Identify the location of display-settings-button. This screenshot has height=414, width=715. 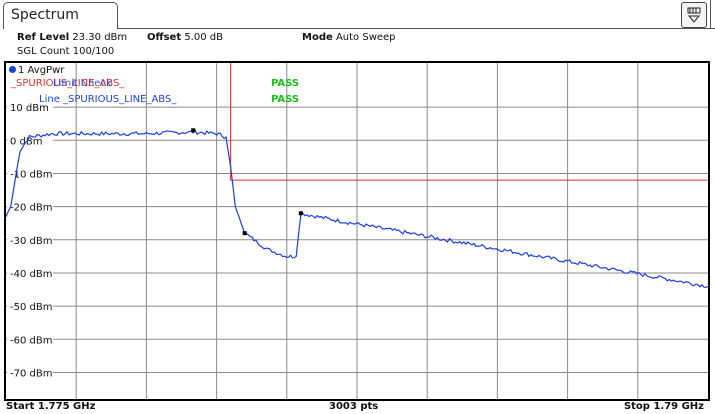
(694, 15).